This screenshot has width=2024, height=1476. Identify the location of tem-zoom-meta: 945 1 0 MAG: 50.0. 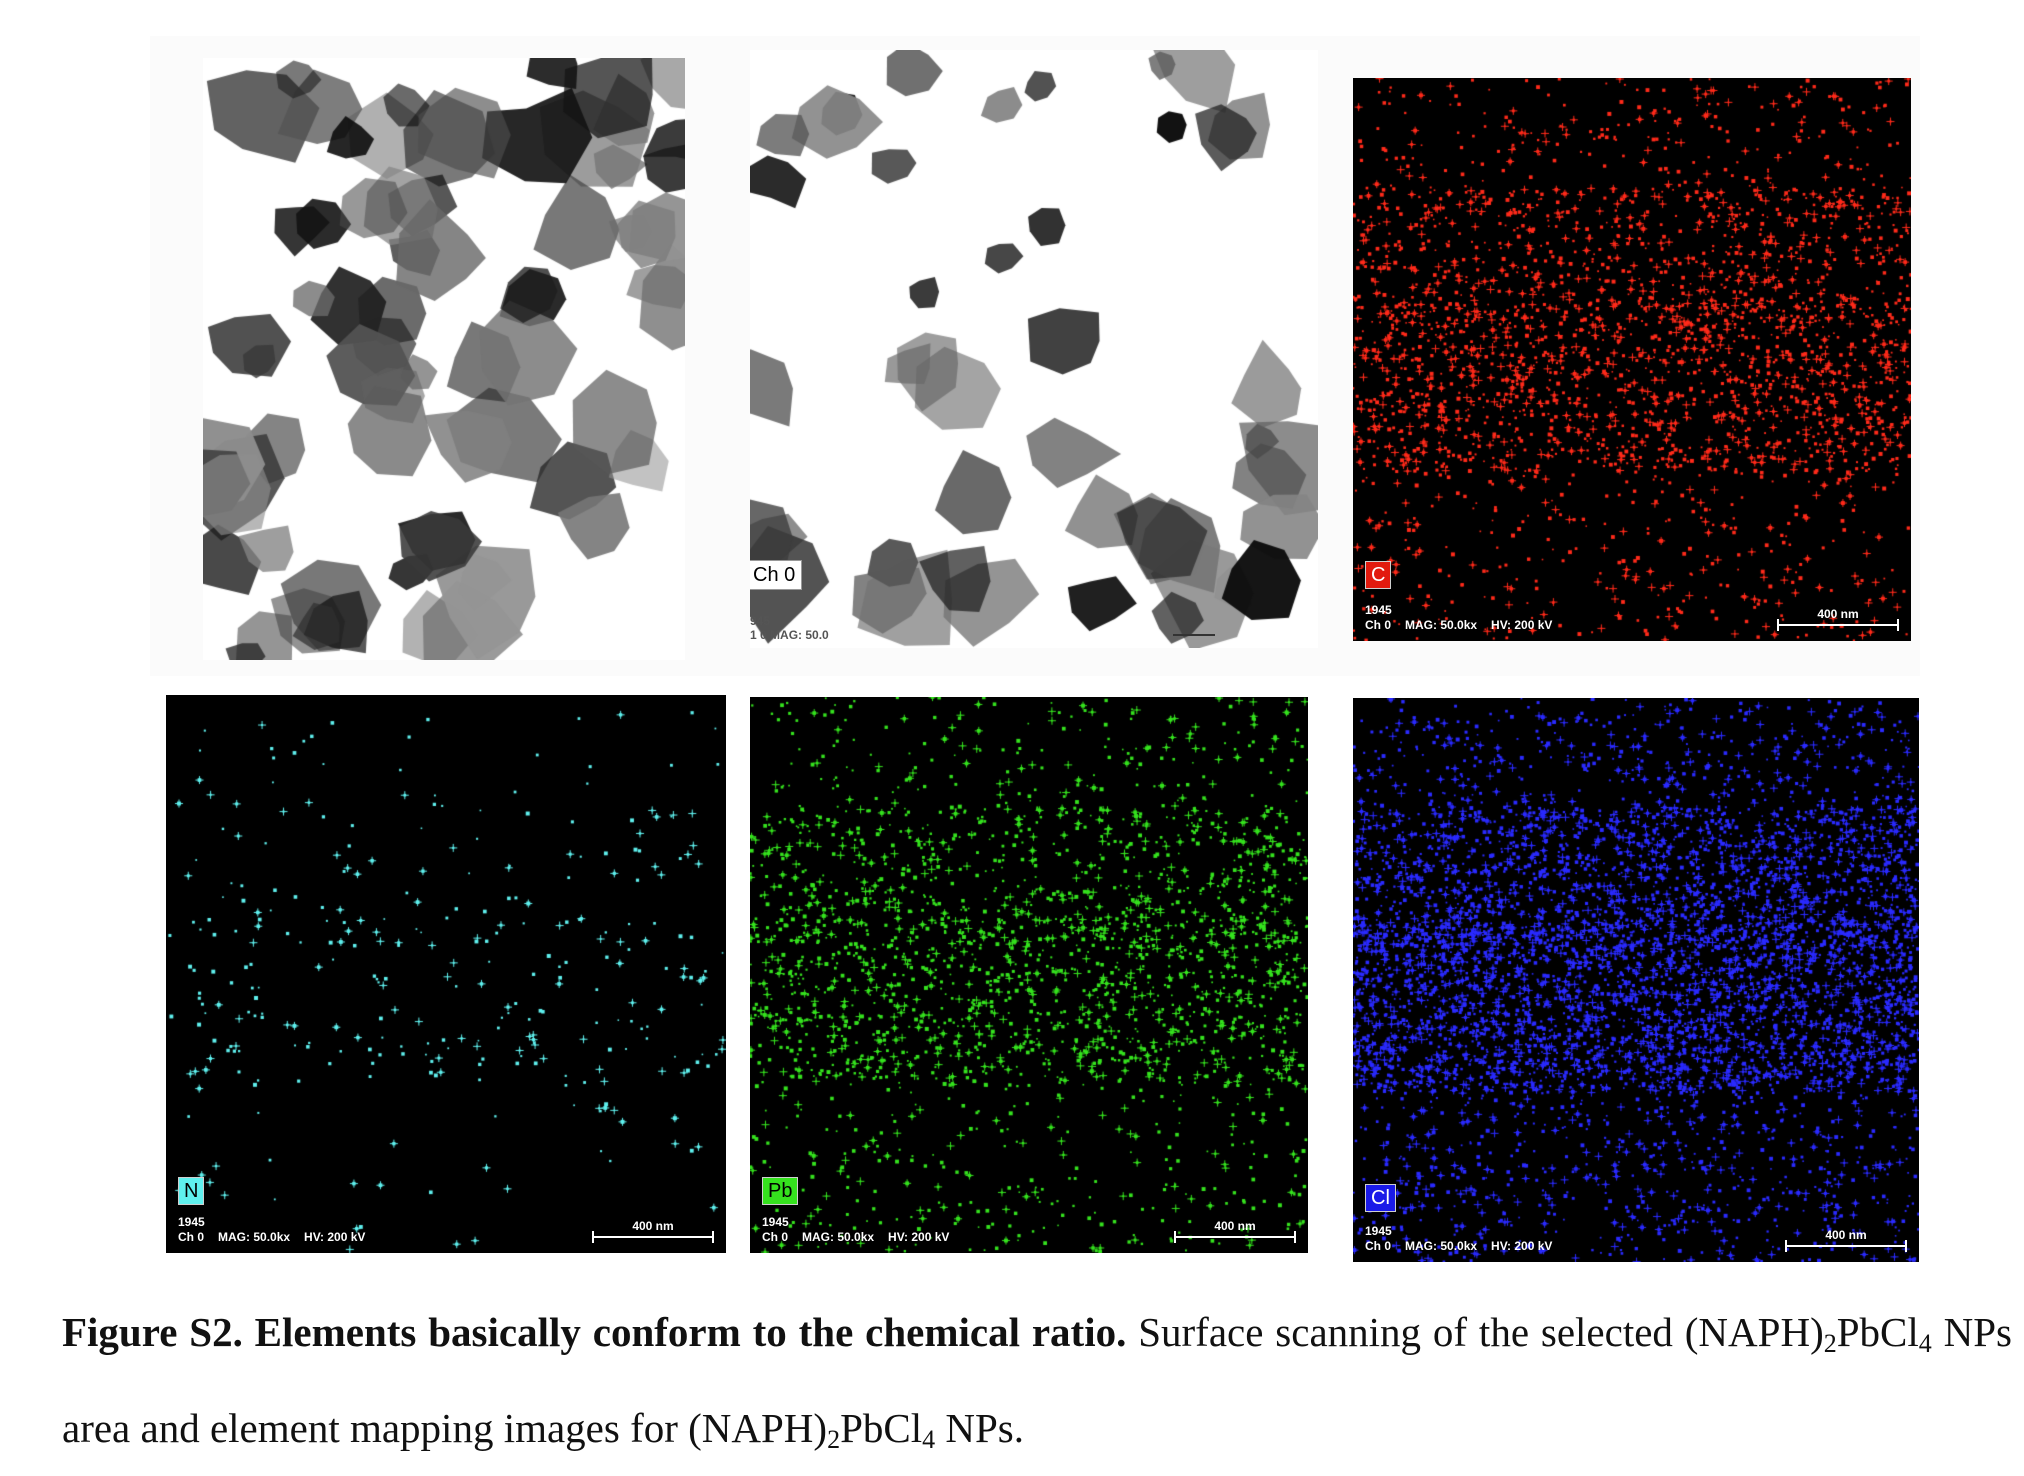
(789, 628).